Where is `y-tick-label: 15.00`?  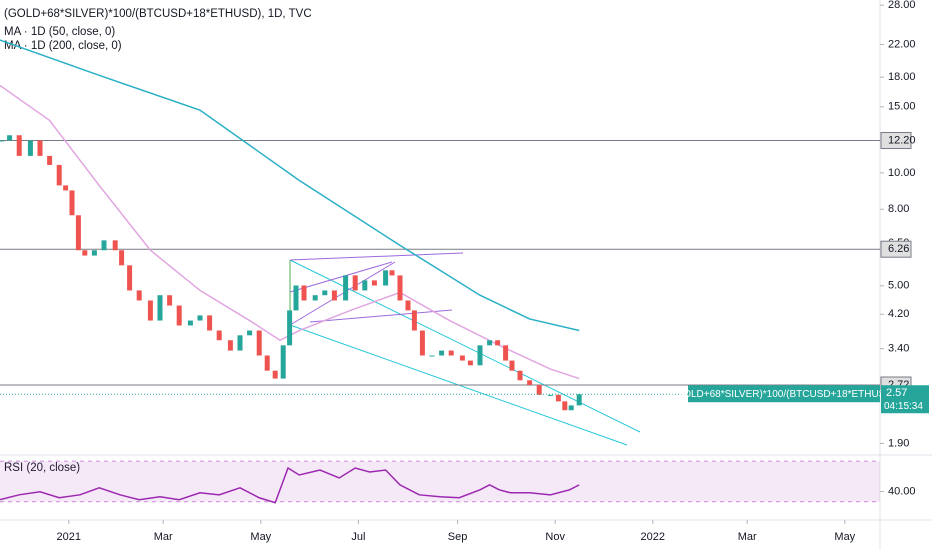 y-tick-label: 15.00 is located at coordinates (902, 107).